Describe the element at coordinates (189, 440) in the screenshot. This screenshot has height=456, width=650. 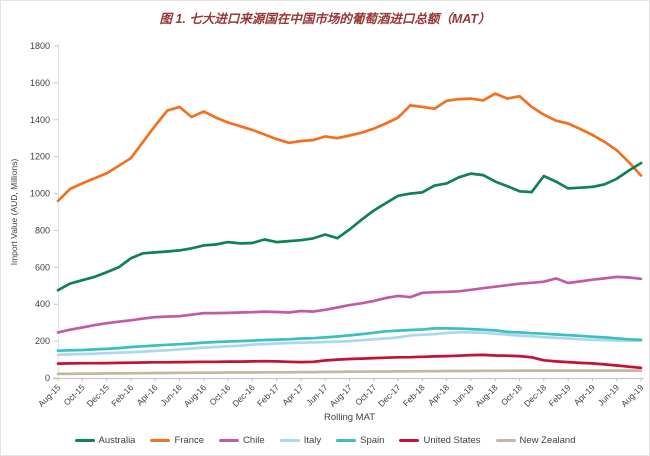
I see `legend-label: France` at that location.